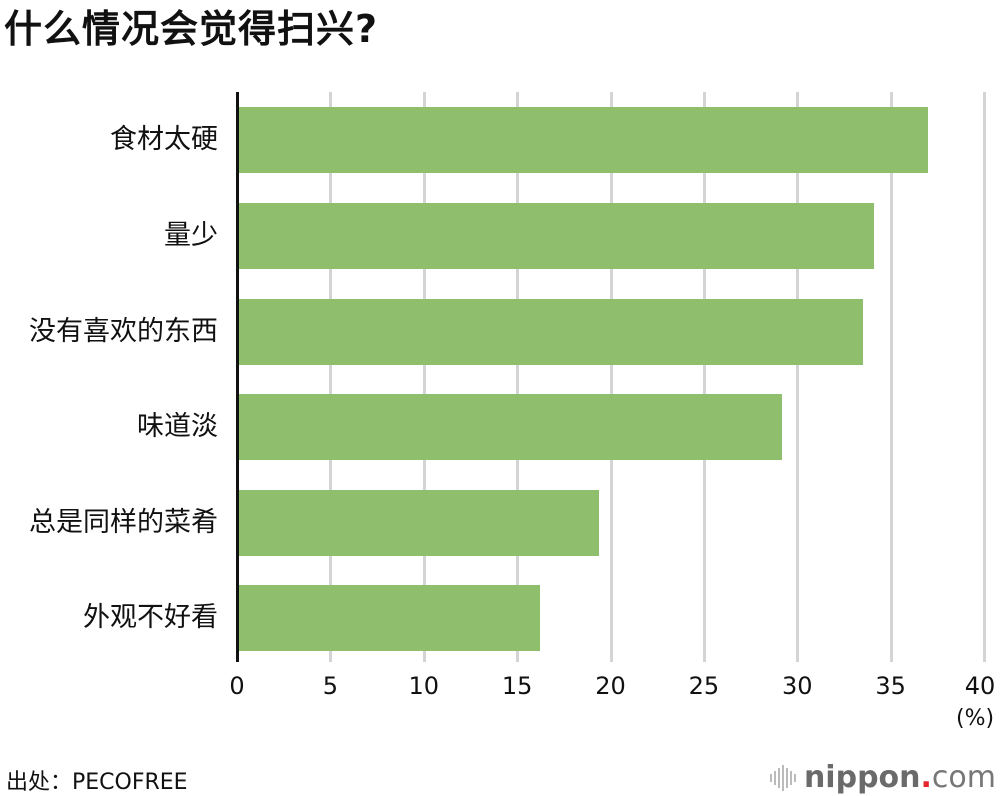 The width and height of the screenshot is (1000, 796). What do you see at coordinates (975, 718) in the screenshot?
I see `x-axis-unit: (%)` at bounding box center [975, 718].